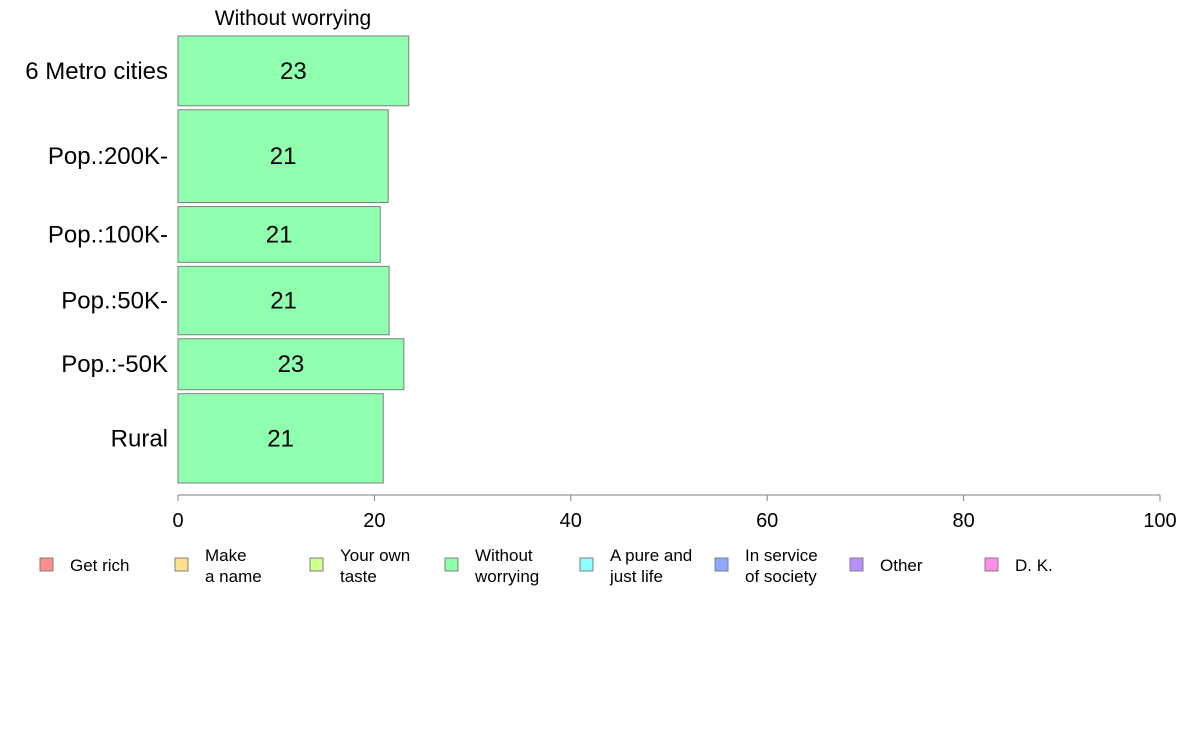 The width and height of the screenshot is (1188, 736). What do you see at coordinates (781, 555) in the screenshot?
I see `legend-label-5-0: In service` at bounding box center [781, 555].